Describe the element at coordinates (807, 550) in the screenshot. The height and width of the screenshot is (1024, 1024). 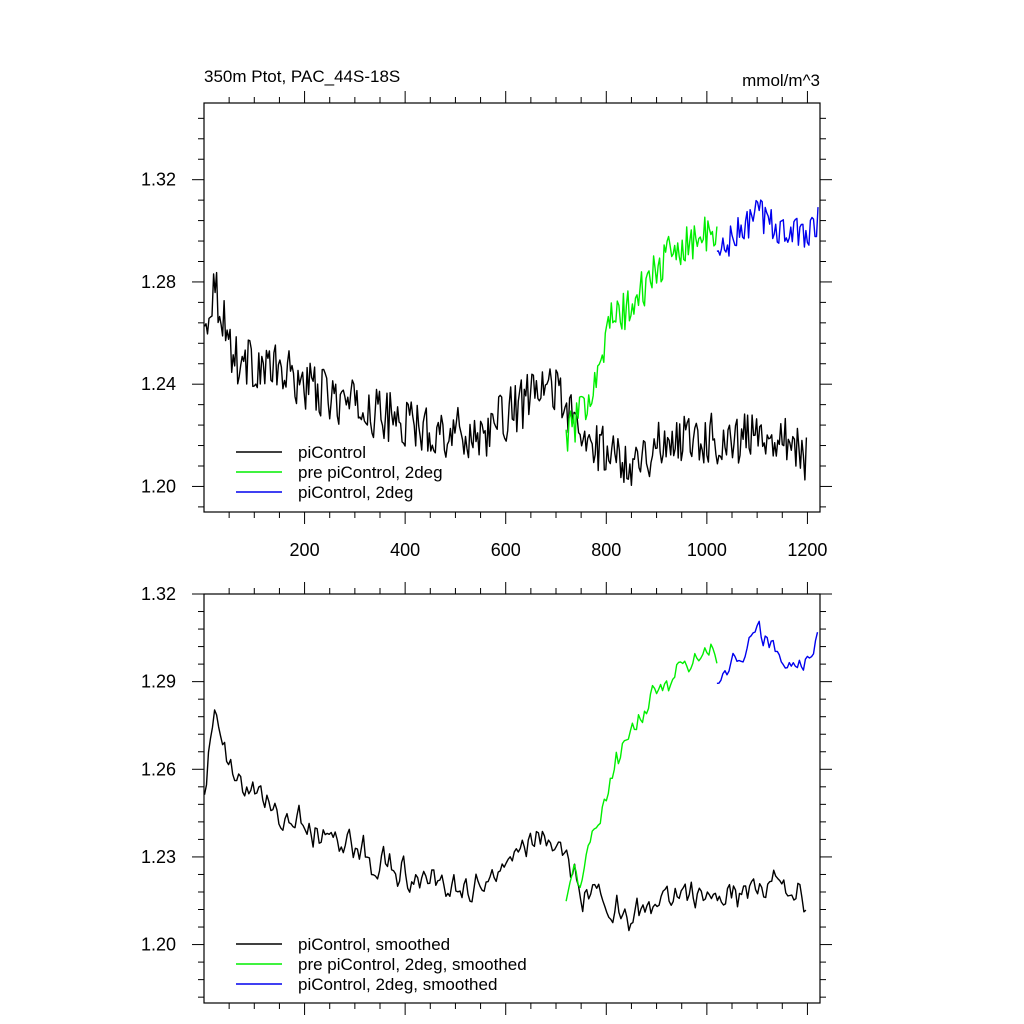
I see `x-tick-label: 1200` at that location.